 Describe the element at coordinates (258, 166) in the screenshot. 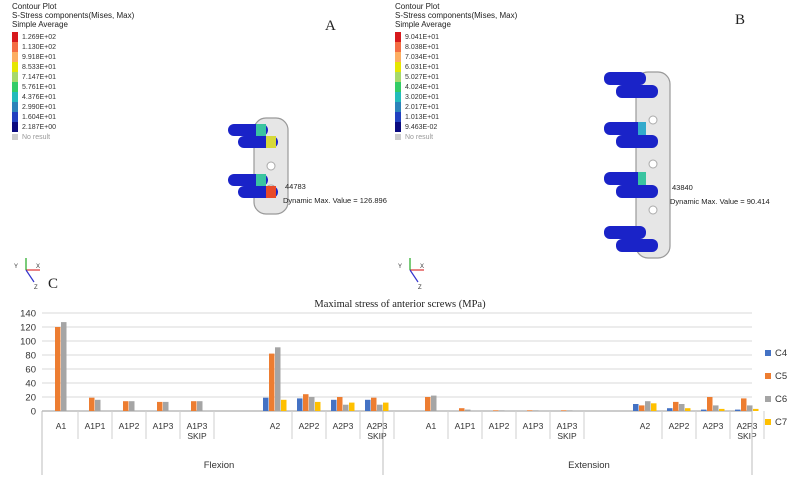

I see `panel-a-plate-model` at that location.